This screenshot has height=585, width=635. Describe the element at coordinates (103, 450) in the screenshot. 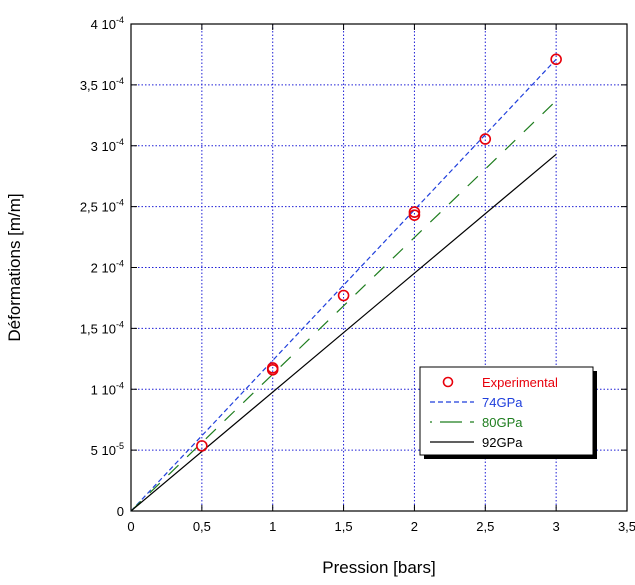

I see `y-tick-mantissa: 5 10` at that location.